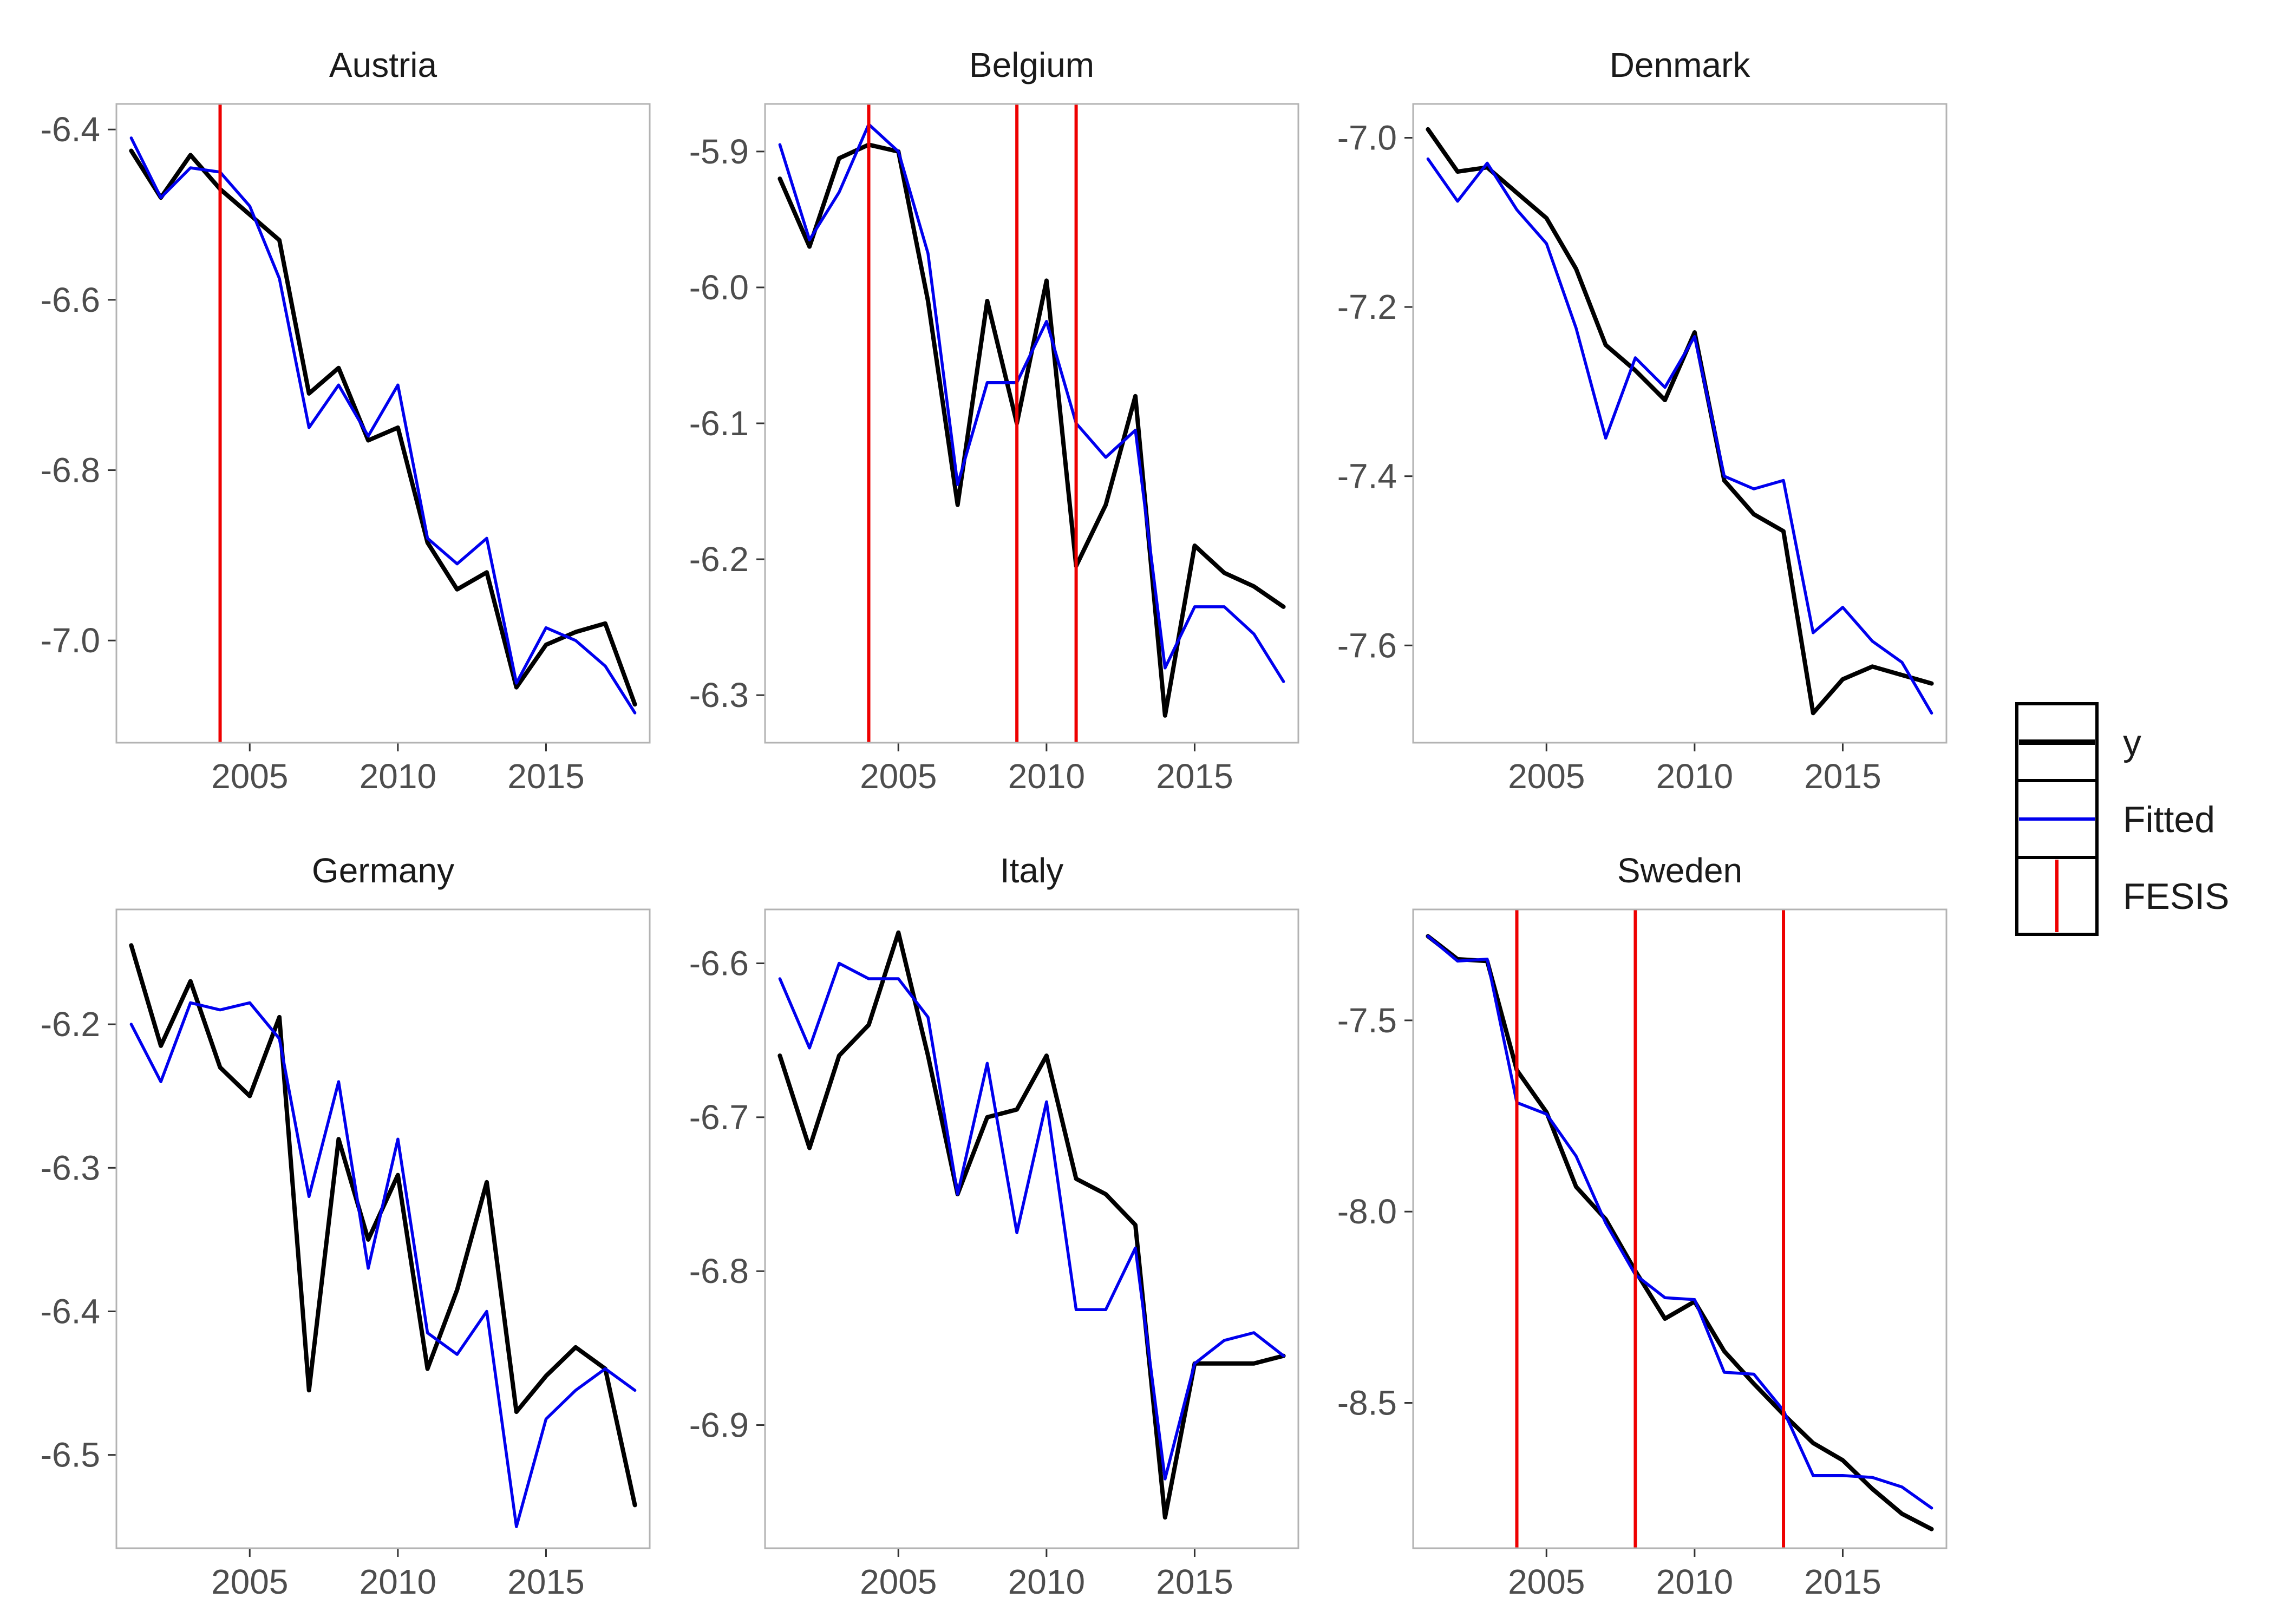 Image resolution: width=2274 pixels, height=1624 pixels. What do you see at coordinates (1680, 871) in the screenshot?
I see `panel-title-sweden: Sweden` at bounding box center [1680, 871].